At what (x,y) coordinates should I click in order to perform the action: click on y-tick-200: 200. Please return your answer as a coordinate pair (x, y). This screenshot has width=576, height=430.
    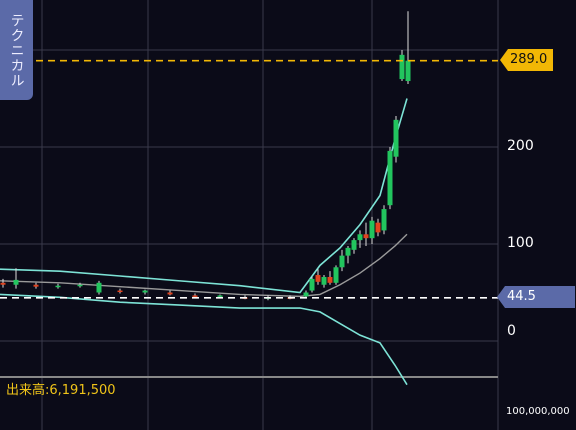
    Looking at the image, I should click on (520, 146).